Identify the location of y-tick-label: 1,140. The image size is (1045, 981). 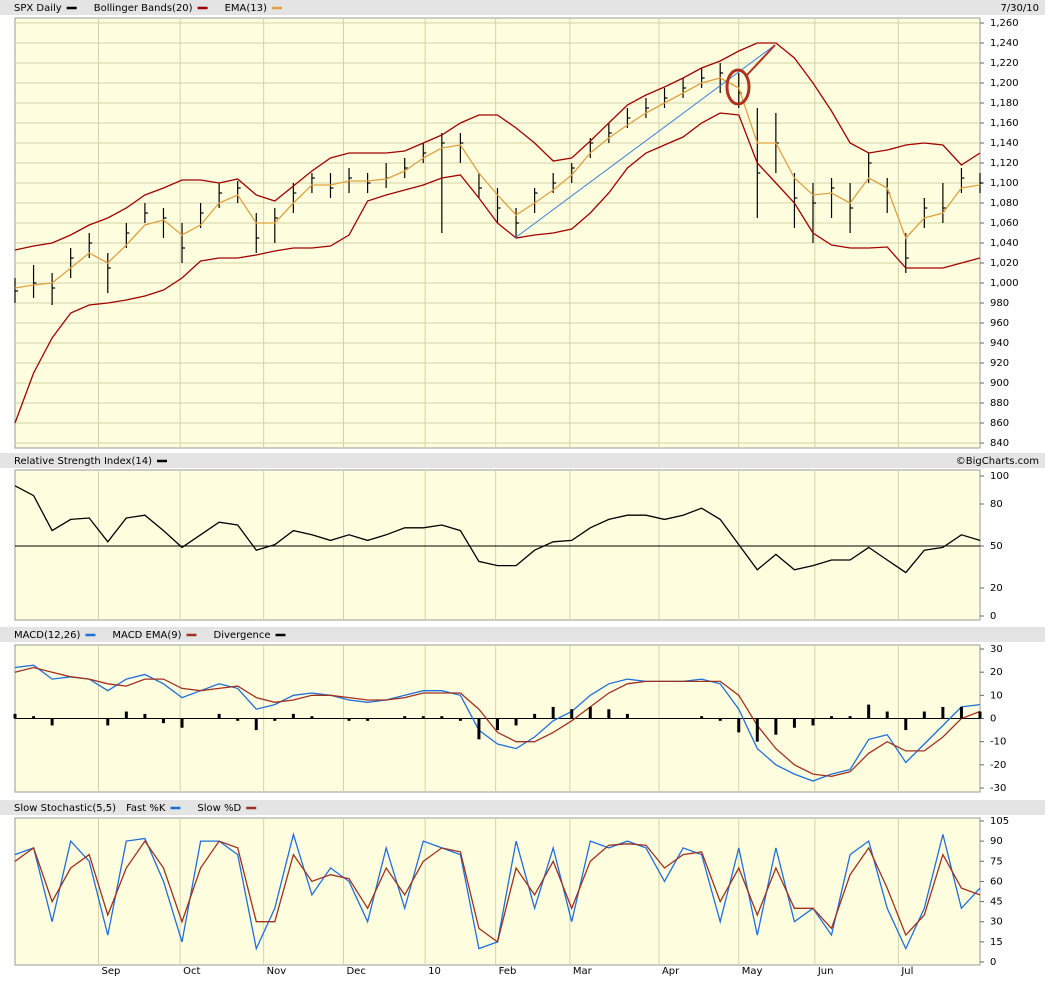
(1004, 143).